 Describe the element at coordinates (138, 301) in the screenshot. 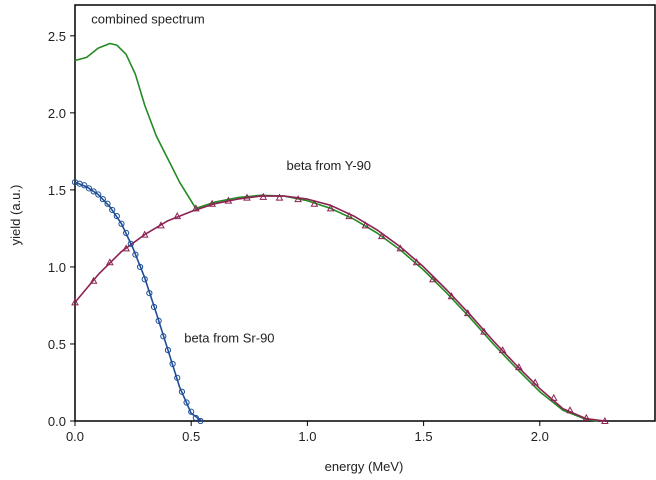

I see `series-line-sr90-line` at that location.